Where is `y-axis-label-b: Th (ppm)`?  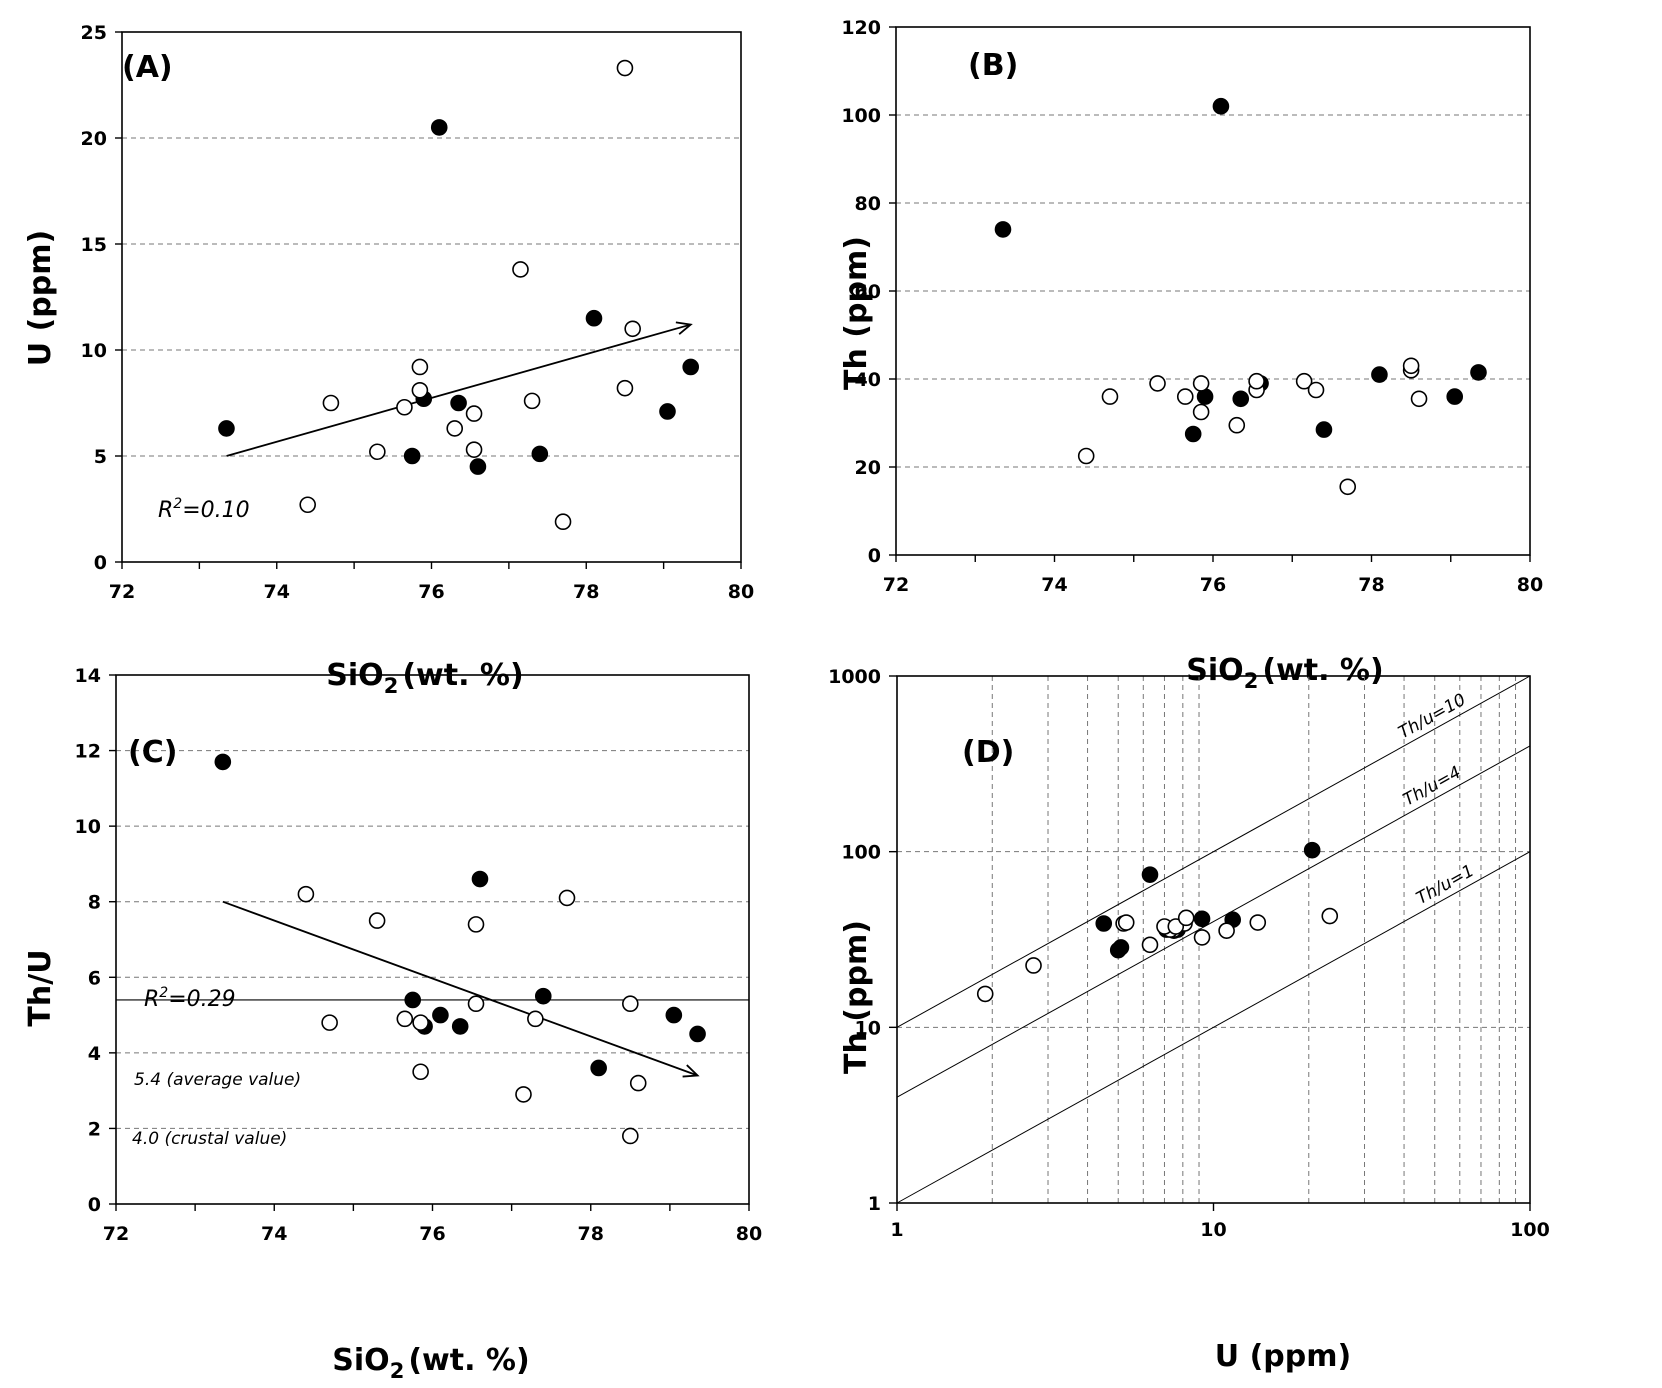
y-axis-label-b: Th (ppm) is located at coordinates (856, 313).